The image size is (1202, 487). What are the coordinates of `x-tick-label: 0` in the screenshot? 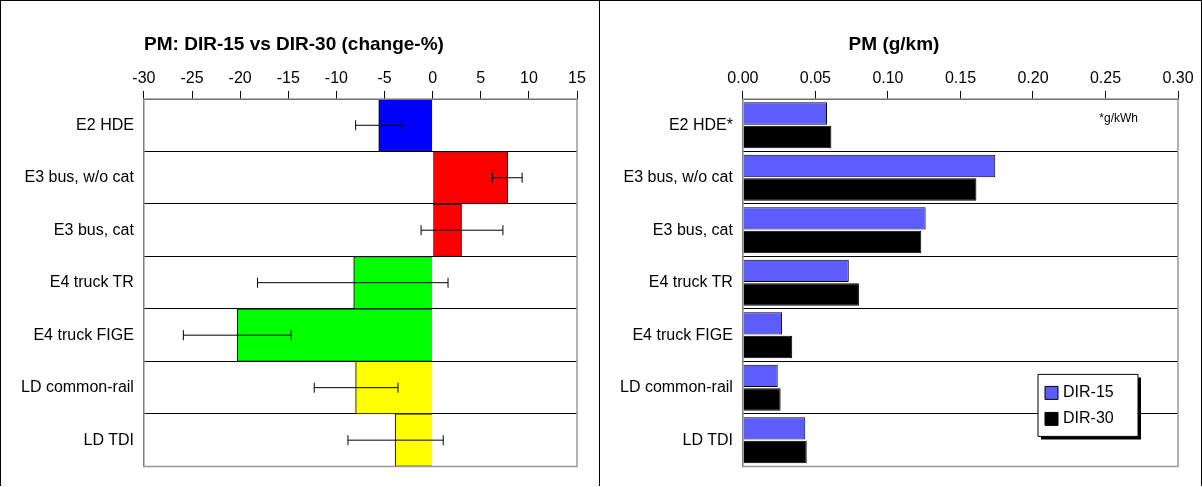 It's located at (433, 77).